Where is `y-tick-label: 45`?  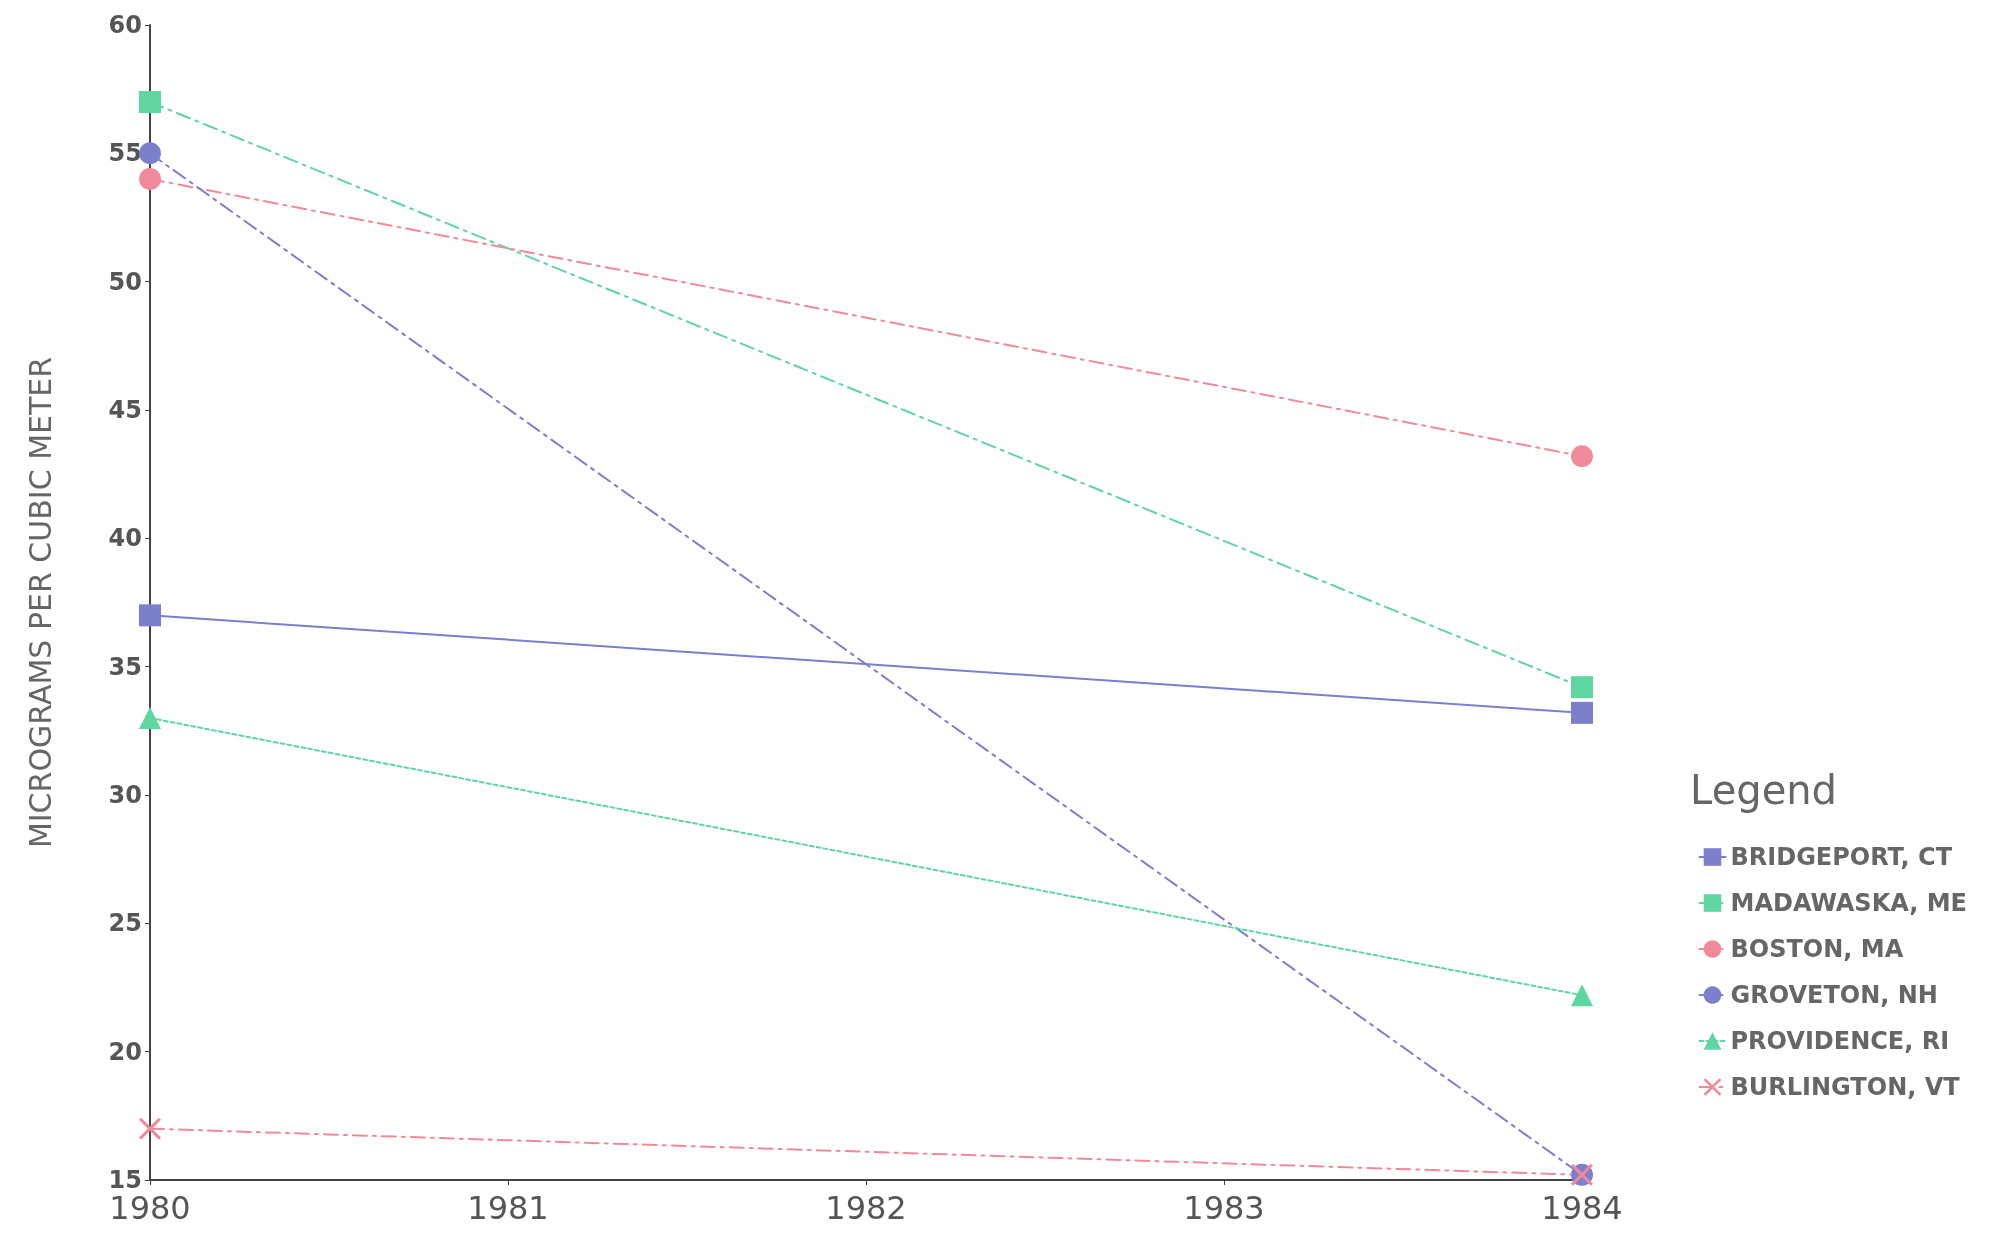
y-tick-label: 45 is located at coordinates (125, 410).